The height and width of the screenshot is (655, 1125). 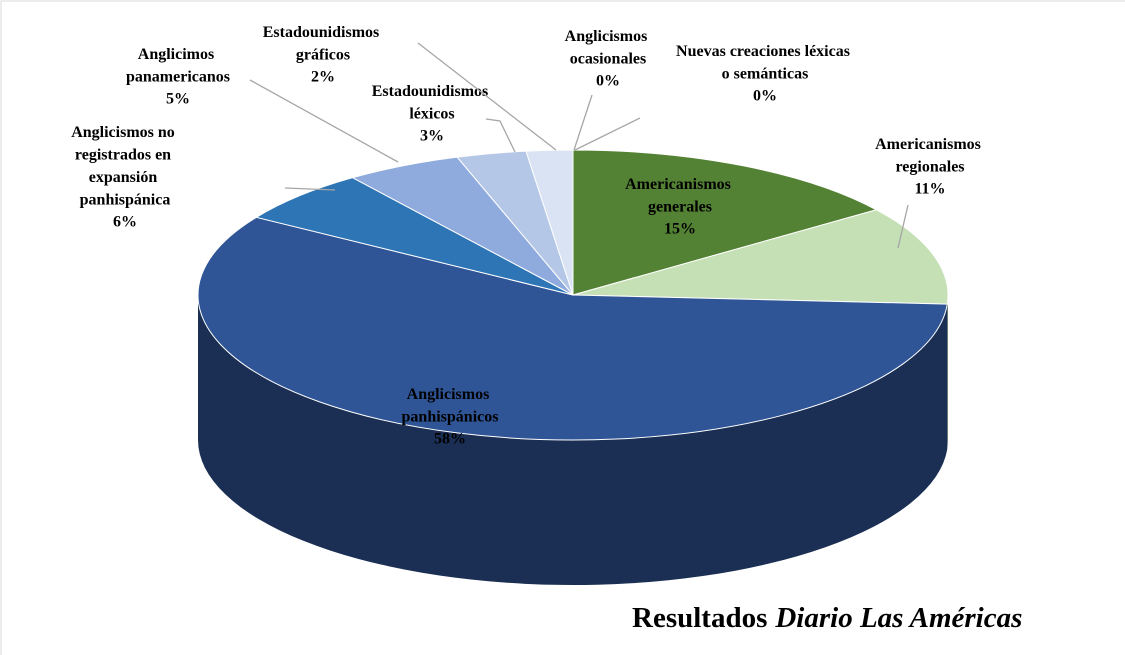 I want to click on slice-label: Estadounidismos gráficos, so click(x=323, y=44).